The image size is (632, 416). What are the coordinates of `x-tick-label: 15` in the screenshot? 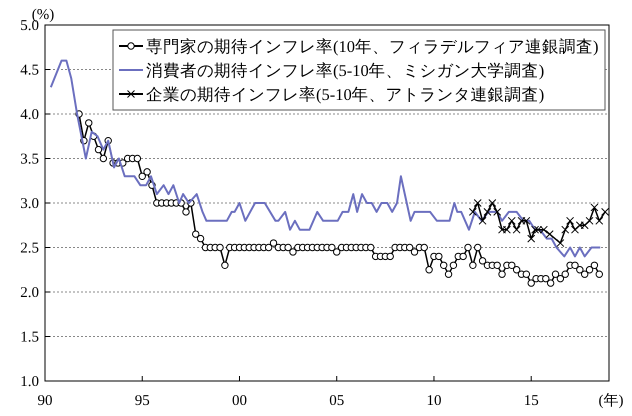 It's located at (531, 401).